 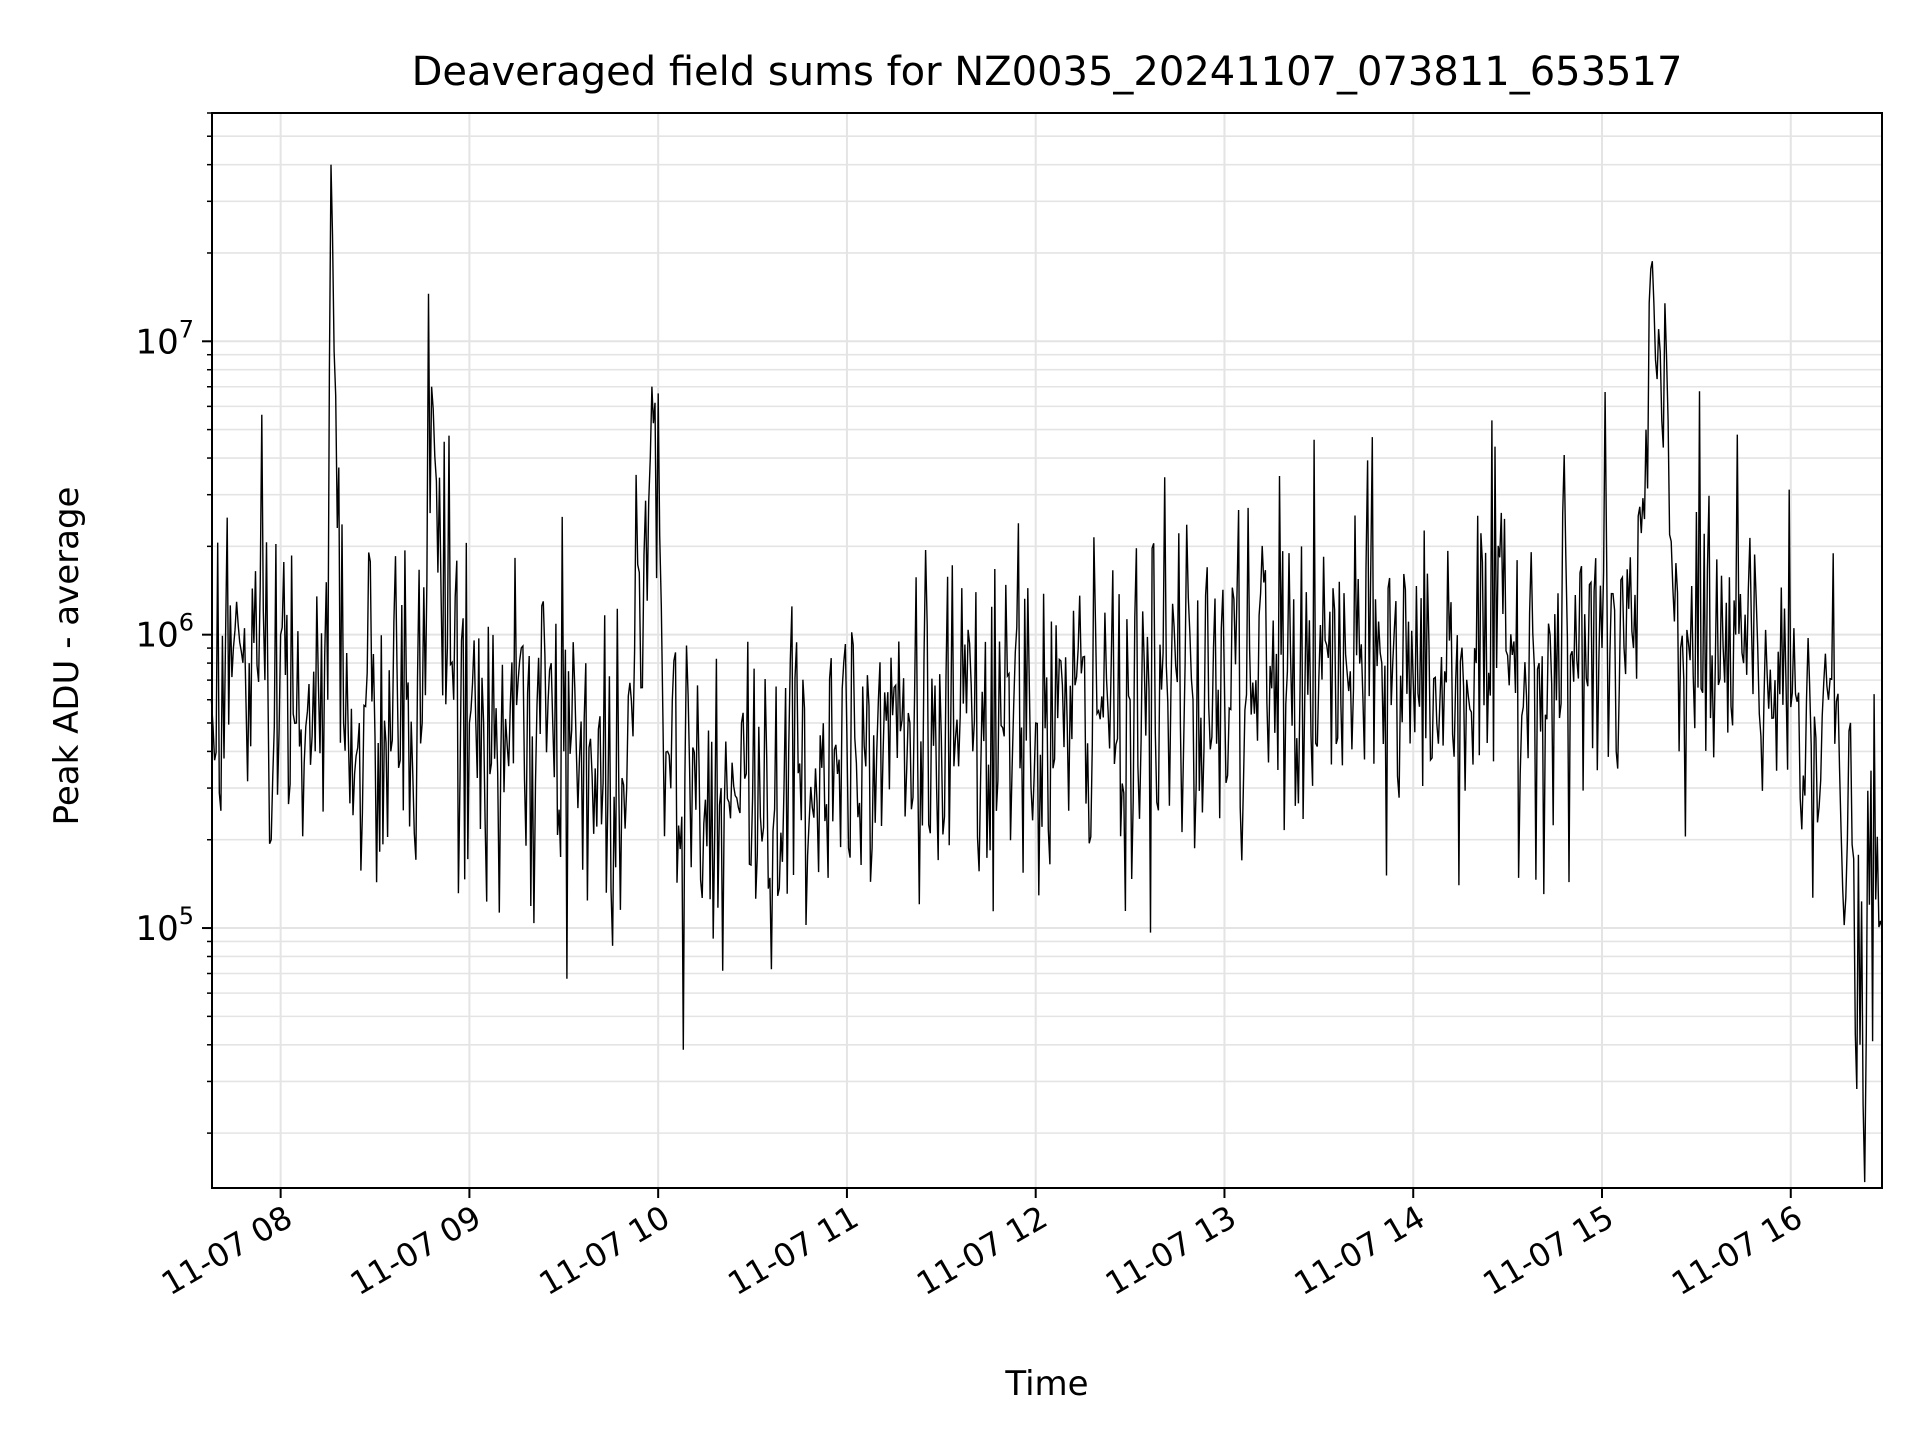 What do you see at coordinates (1046, 1384) in the screenshot?
I see `x-axis-label: Time` at bounding box center [1046, 1384].